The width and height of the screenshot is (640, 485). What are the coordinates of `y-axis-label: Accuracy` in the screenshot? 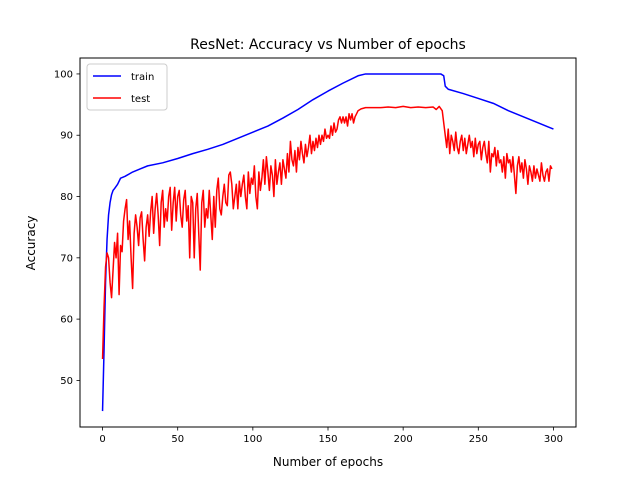 It's located at (31, 243).